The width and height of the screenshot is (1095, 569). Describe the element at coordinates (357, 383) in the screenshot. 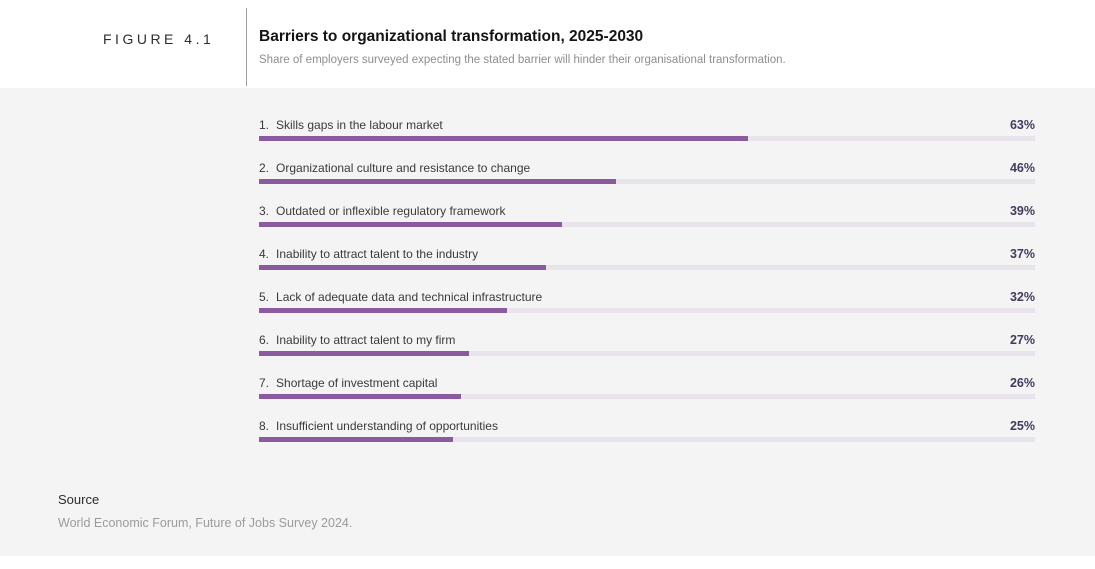

I see `bar-label-text: Shortage of investment capital` at that location.